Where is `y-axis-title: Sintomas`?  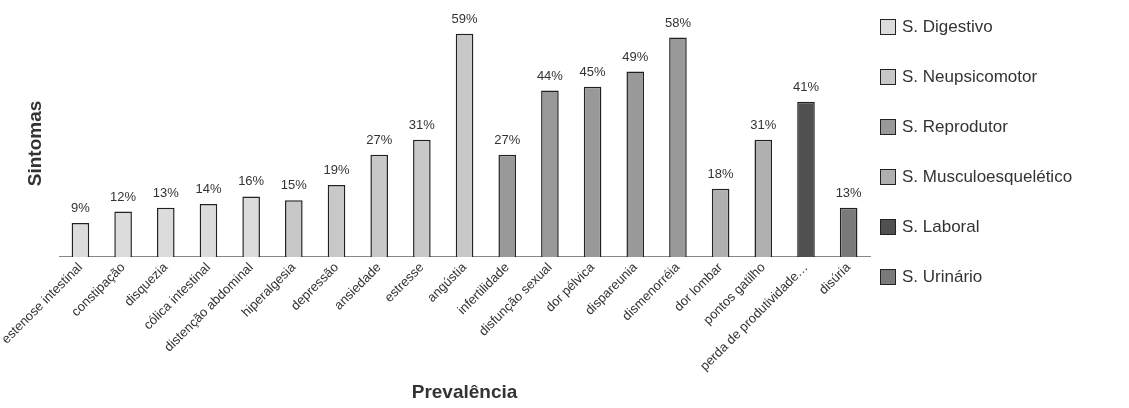 y-axis-title: Sintomas is located at coordinates (34, 143).